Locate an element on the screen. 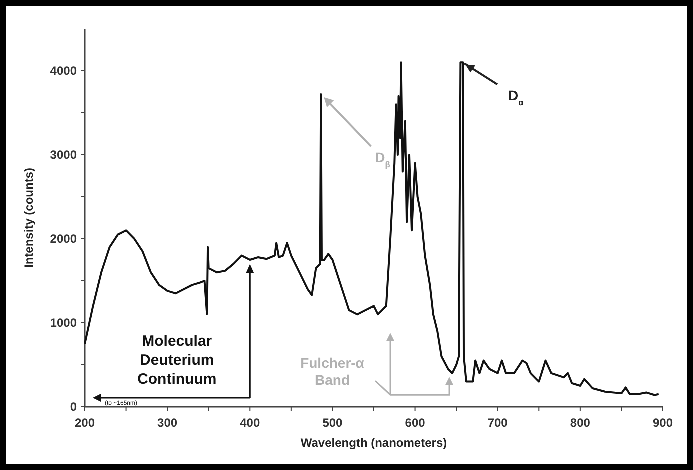 Image resolution: width=693 pixels, height=470 pixels. annotation: Molecular Deuterium Continuum is located at coordinates (177, 360).